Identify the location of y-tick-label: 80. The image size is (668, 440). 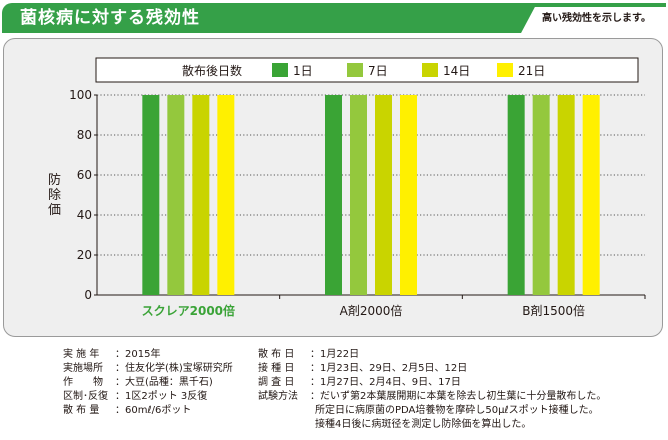
(84, 135).